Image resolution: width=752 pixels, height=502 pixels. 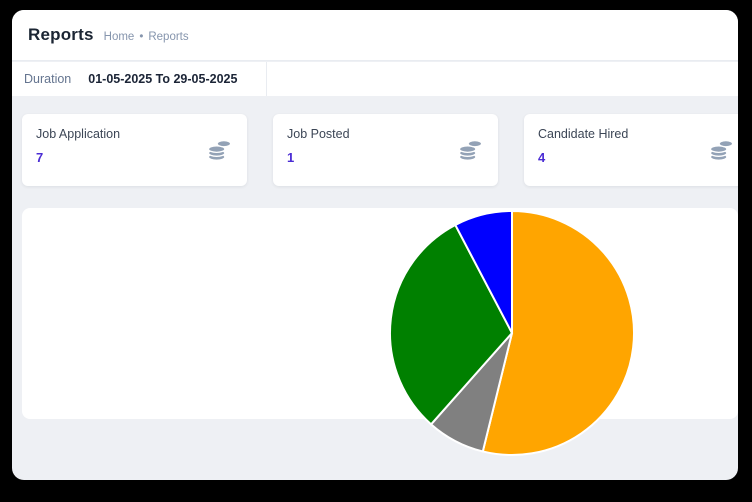 What do you see at coordinates (61, 34) in the screenshot?
I see `page-title: Reports` at bounding box center [61, 34].